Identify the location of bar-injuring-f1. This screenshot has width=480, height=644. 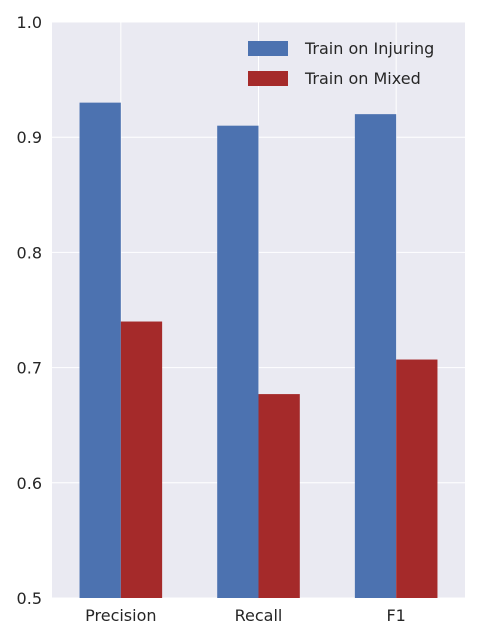
(375, 356).